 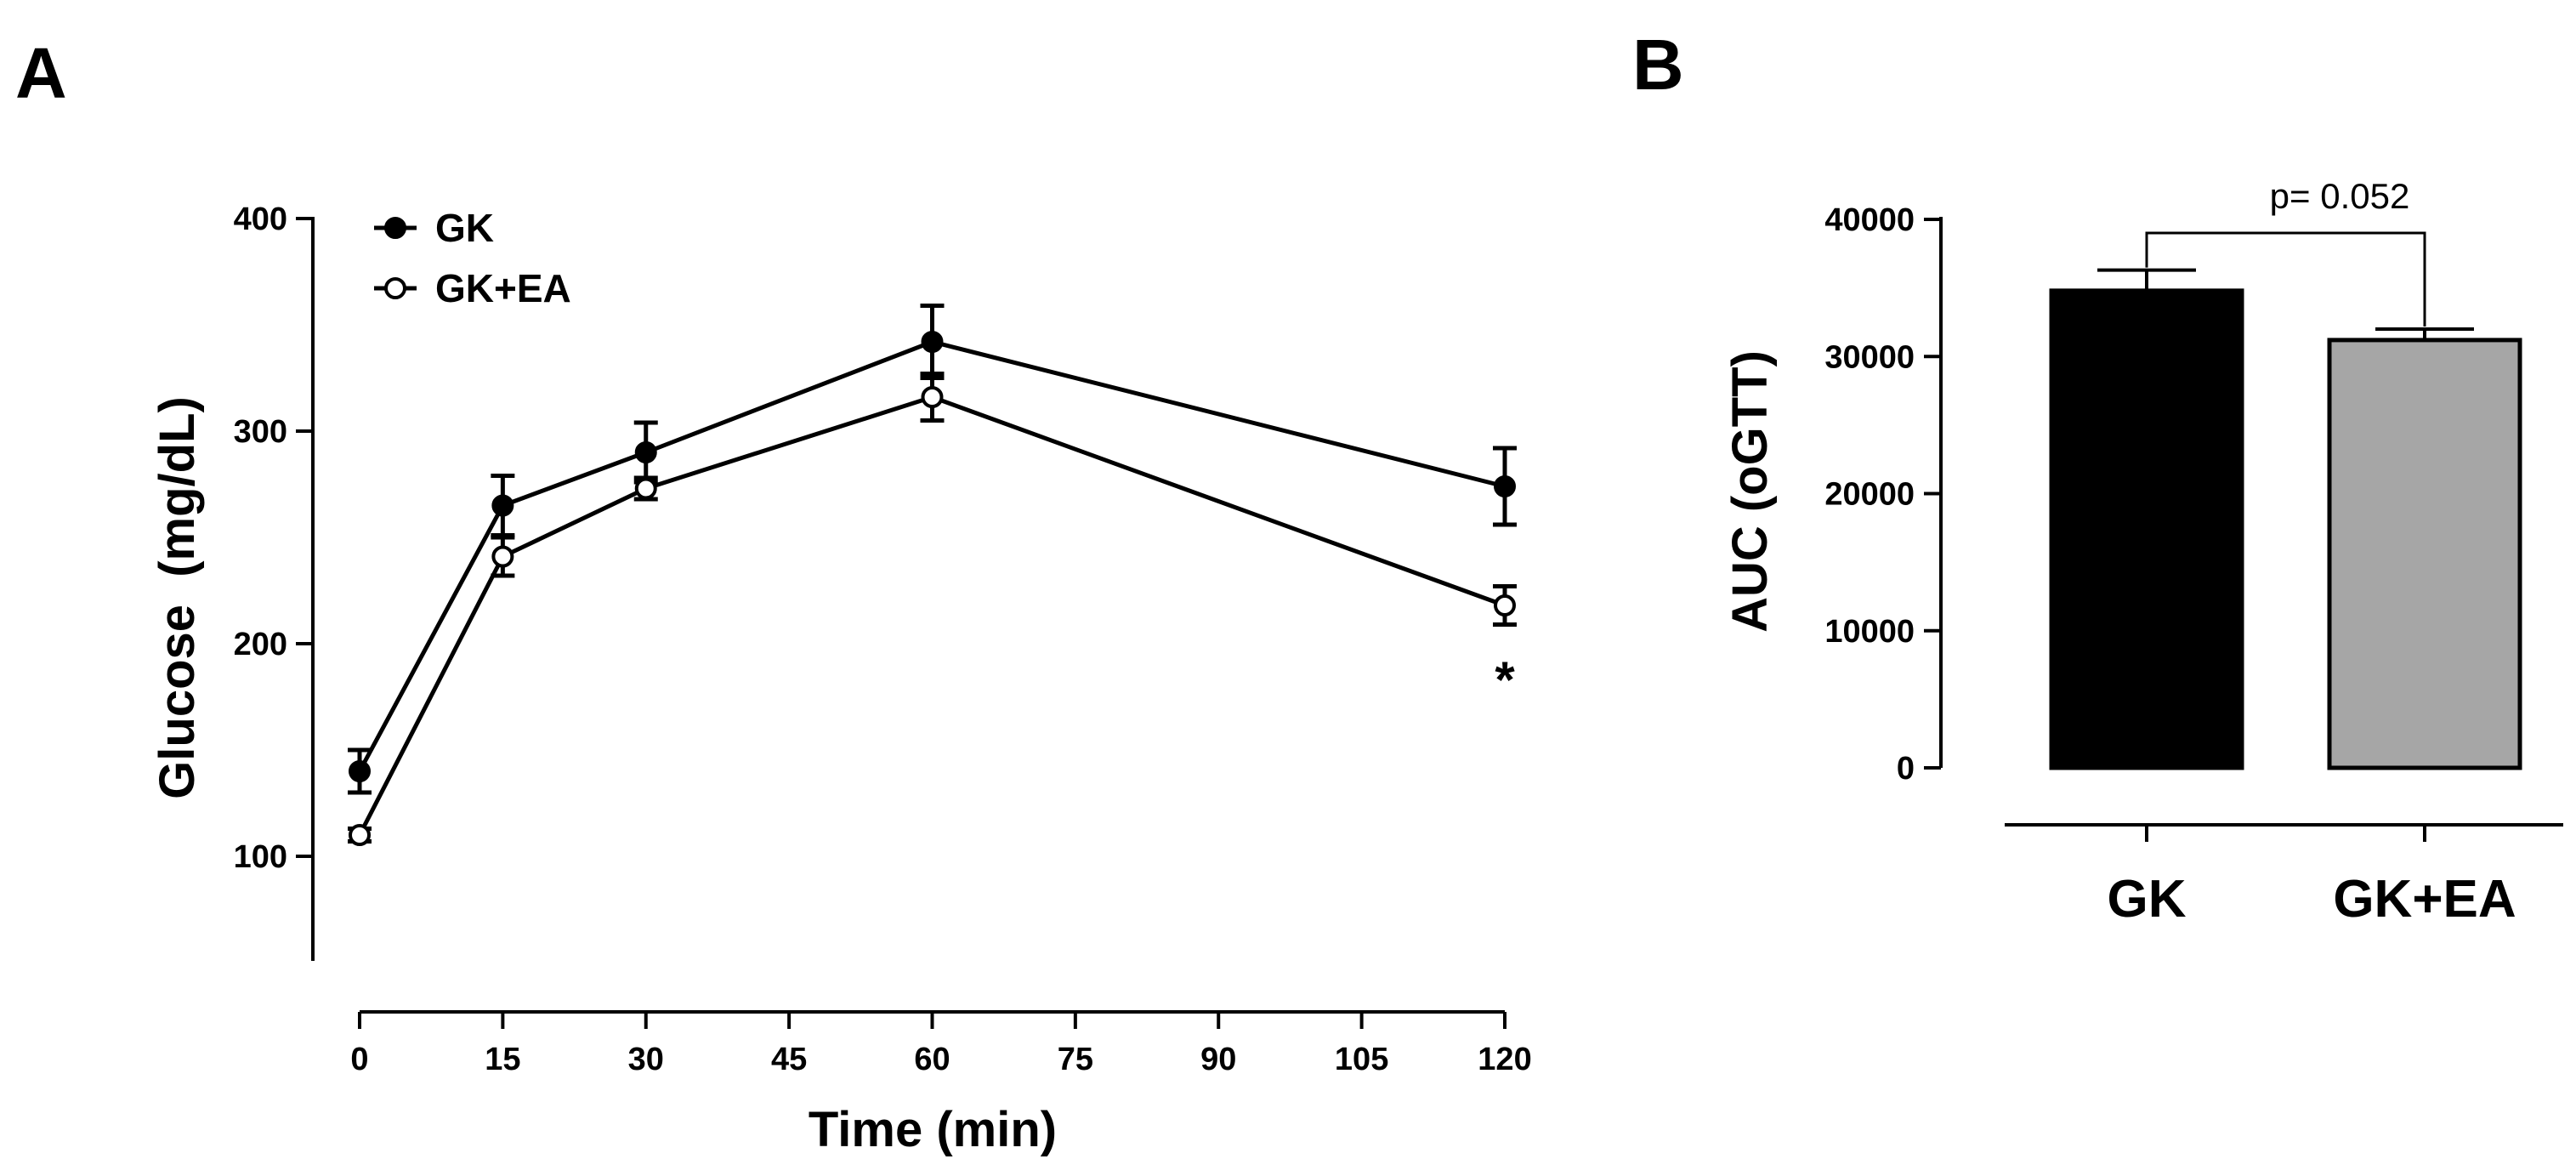 What do you see at coordinates (359, 1059) in the screenshot?
I see `x-tick-label-0: 0` at bounding box center [359, 1059].